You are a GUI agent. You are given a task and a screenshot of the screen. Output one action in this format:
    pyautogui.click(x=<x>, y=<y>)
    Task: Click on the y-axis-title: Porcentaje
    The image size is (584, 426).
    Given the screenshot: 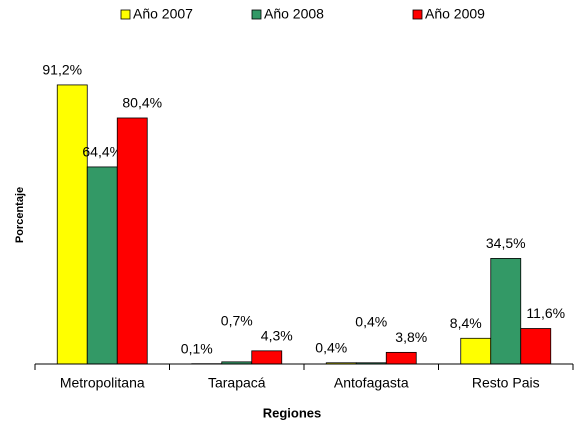 What is the action you would take?
    pyautogui.click(x=20, y=215)
    